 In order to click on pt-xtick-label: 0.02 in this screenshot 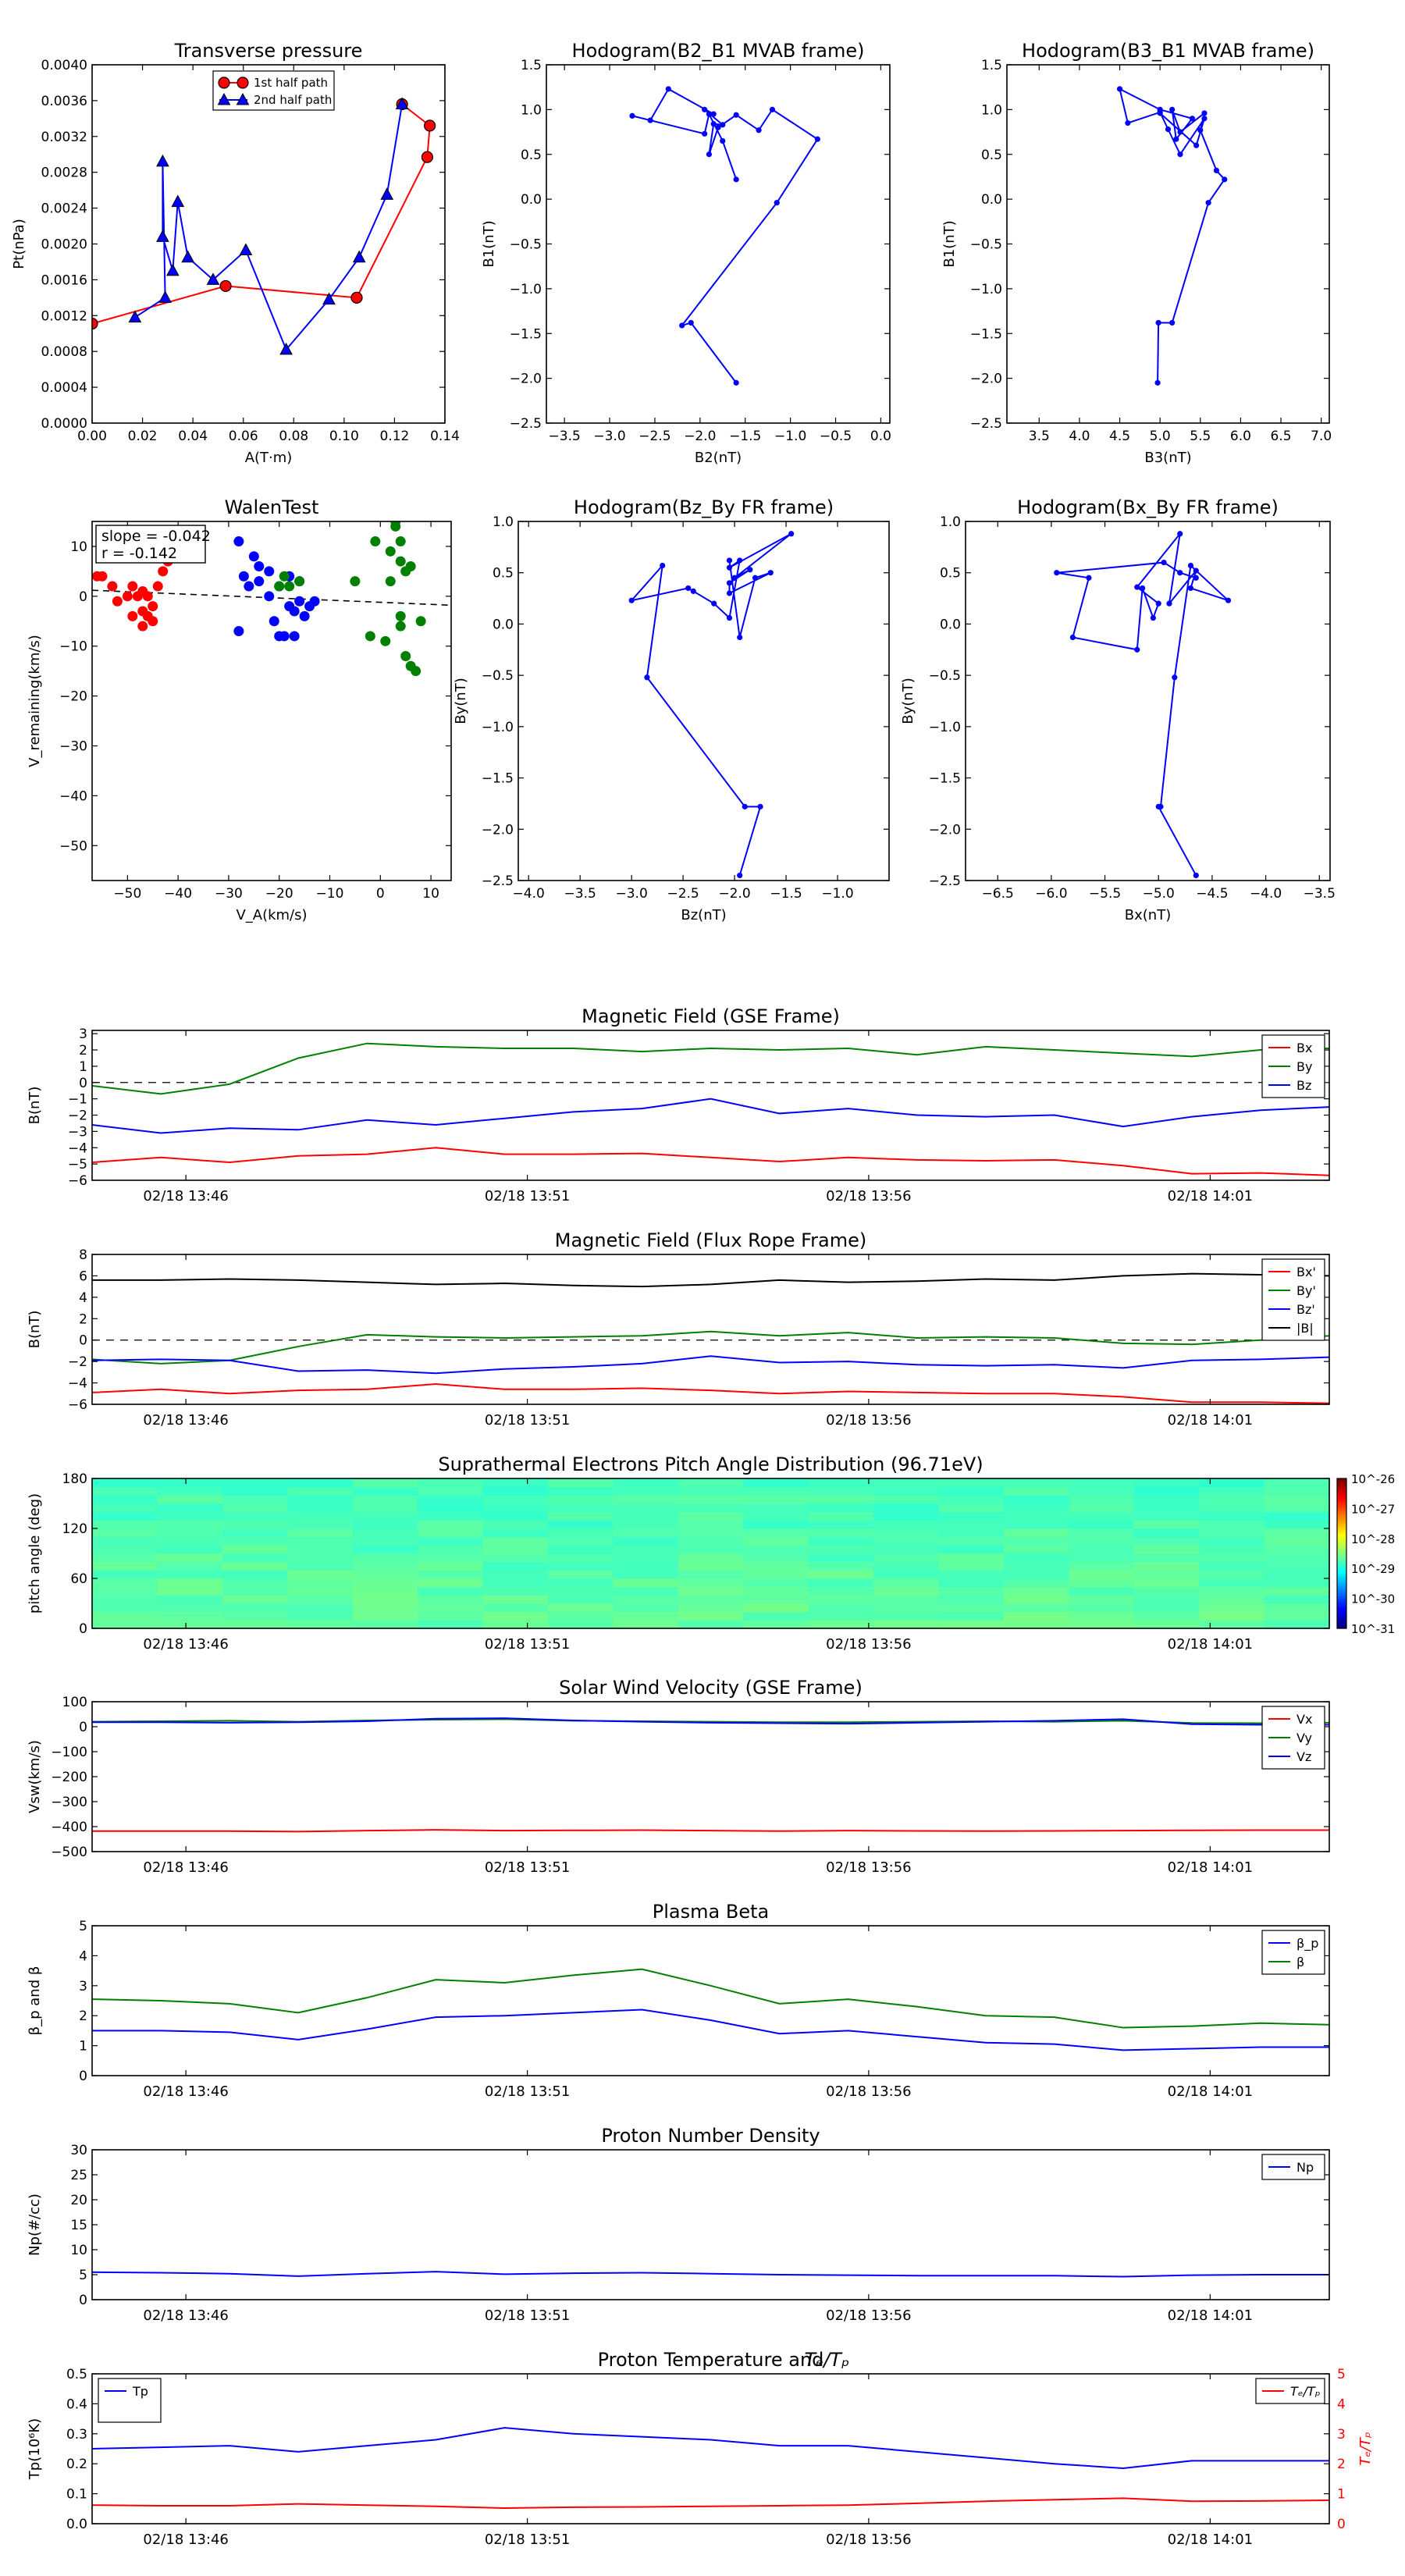, I will do `click(143, 436)`.